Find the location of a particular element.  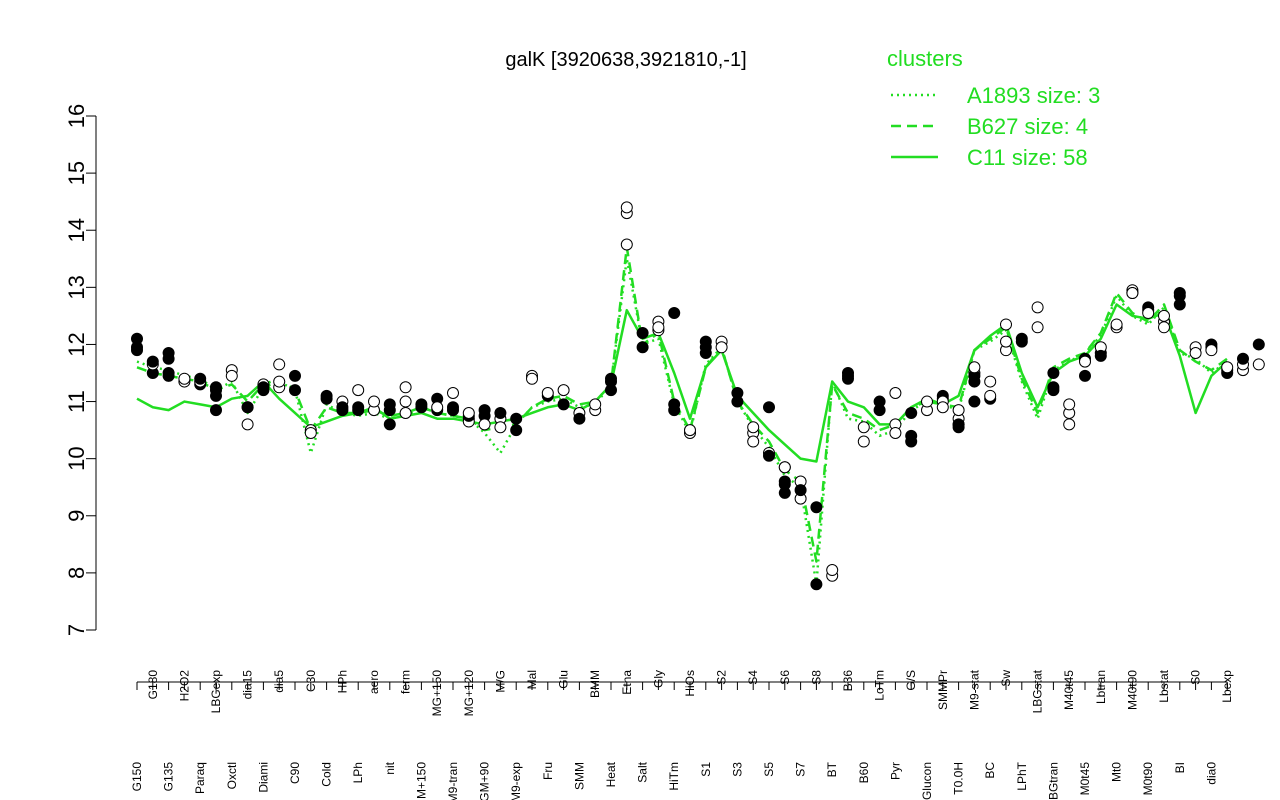

x-tick-label: S8 is located at coordinates (816, 677).